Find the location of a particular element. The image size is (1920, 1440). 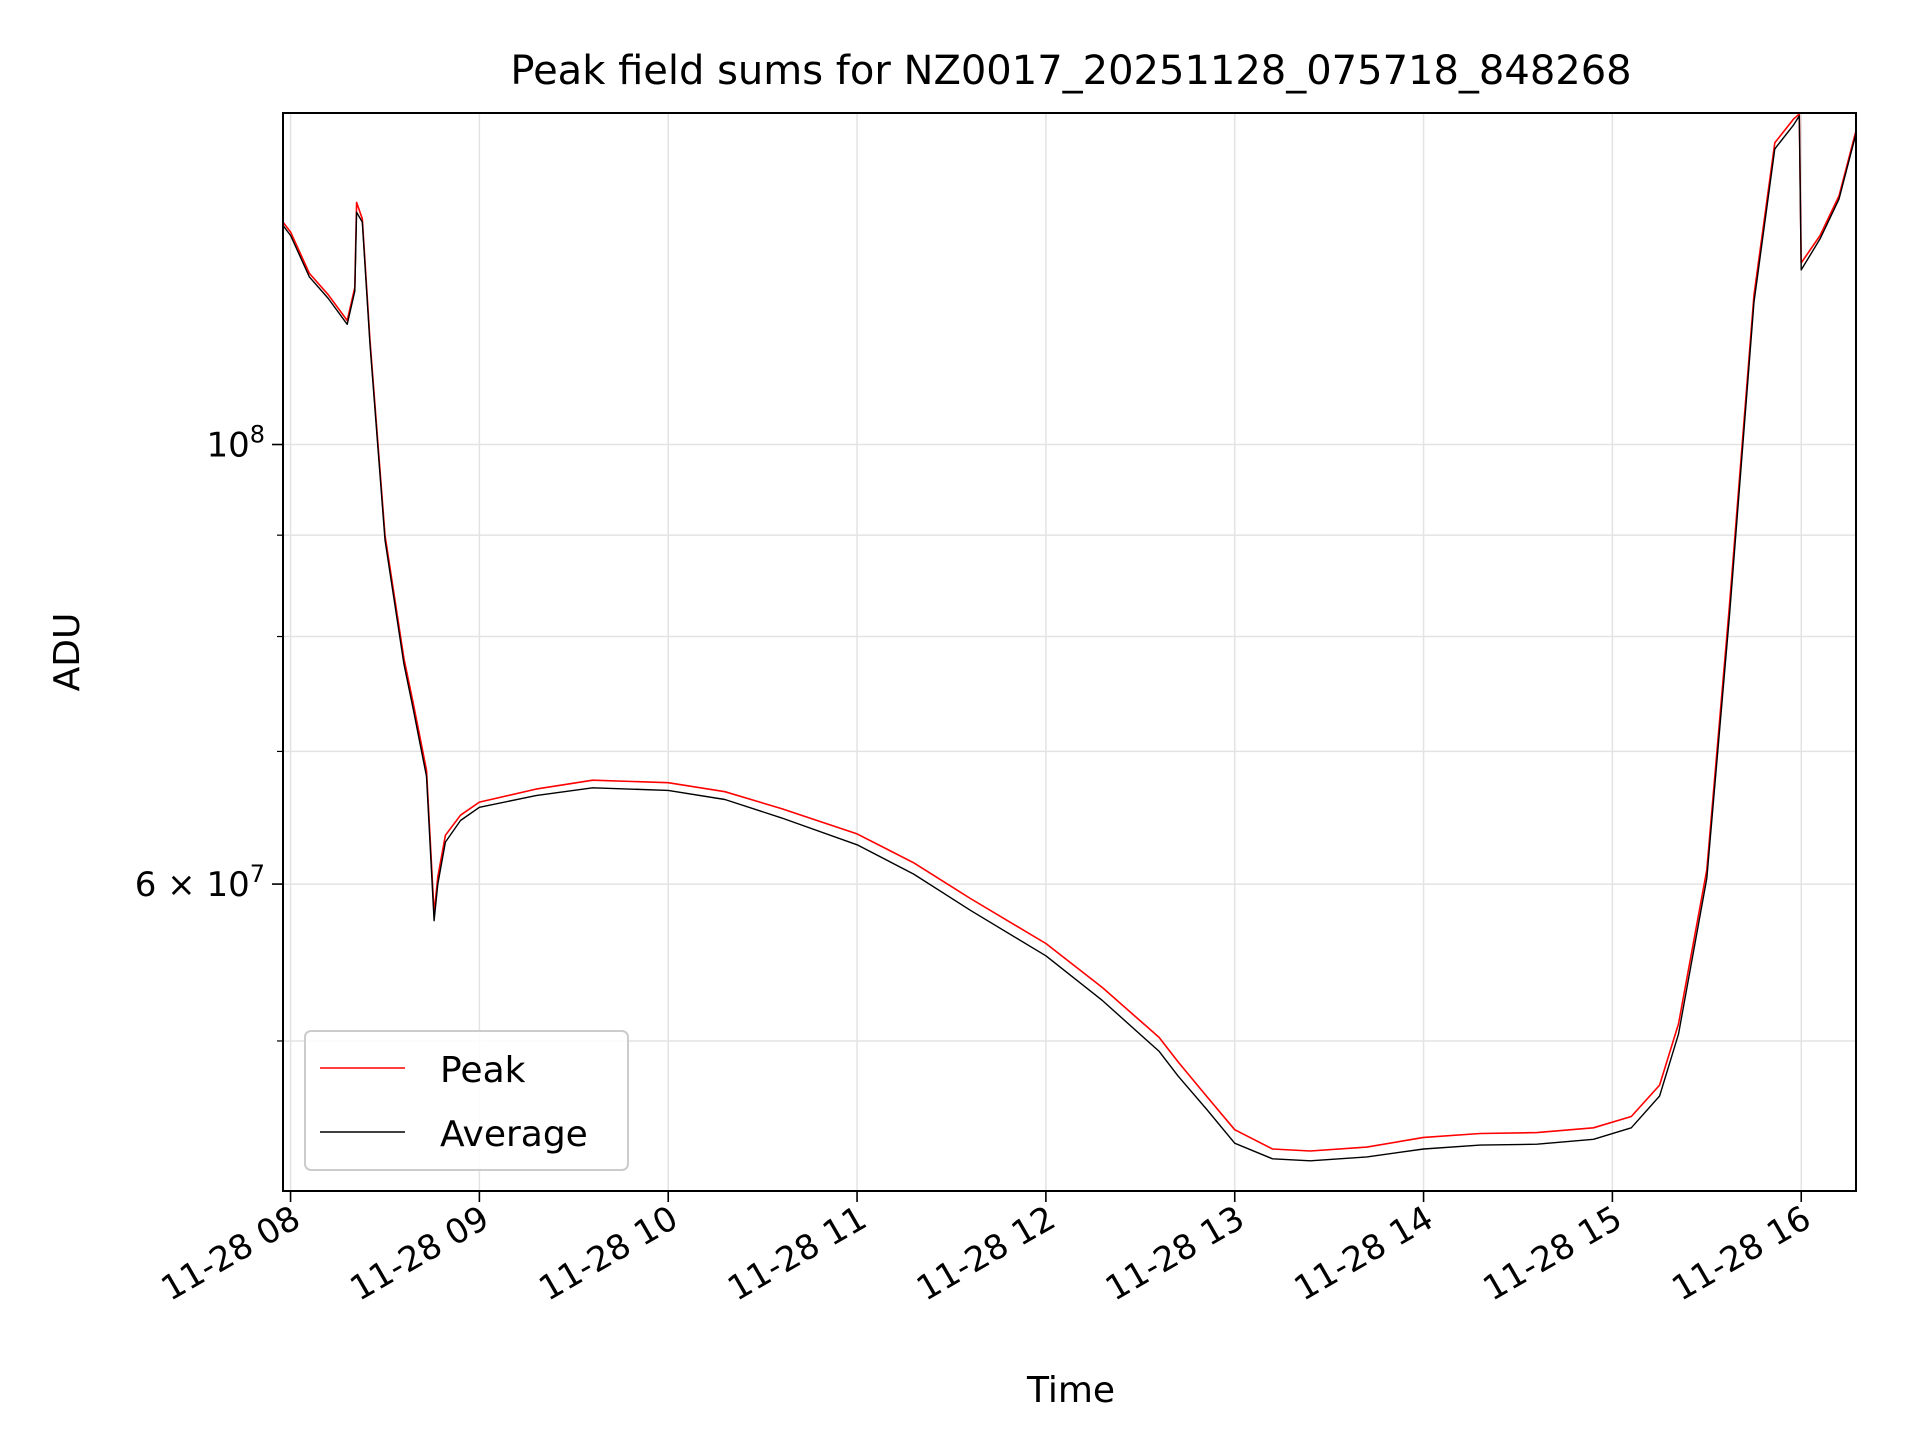

y-tick-label-base: 6 × 10 is located at coordinates (192, 885).